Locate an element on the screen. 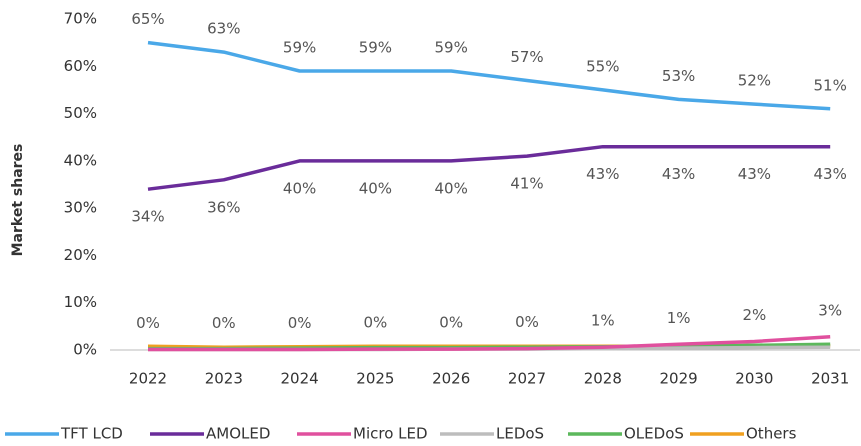 This screenshot has height=446, width=861. y-tick-label: 30% is located at coordinates (80, 208).